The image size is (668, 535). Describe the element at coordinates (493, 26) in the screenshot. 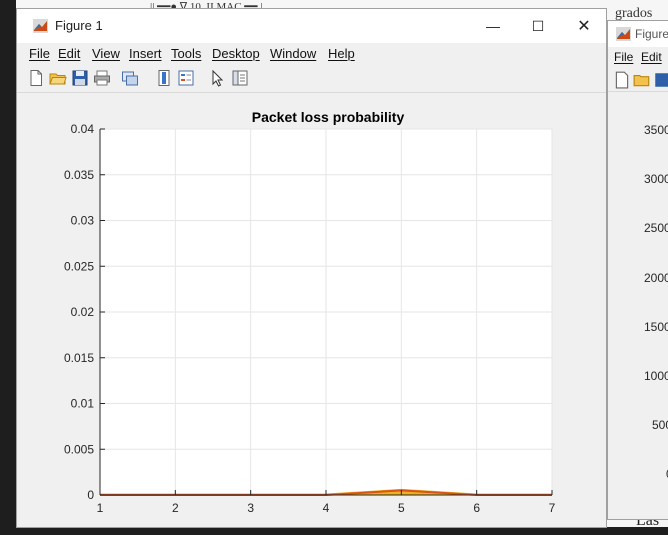

I see `minimize-button: —` at that location.